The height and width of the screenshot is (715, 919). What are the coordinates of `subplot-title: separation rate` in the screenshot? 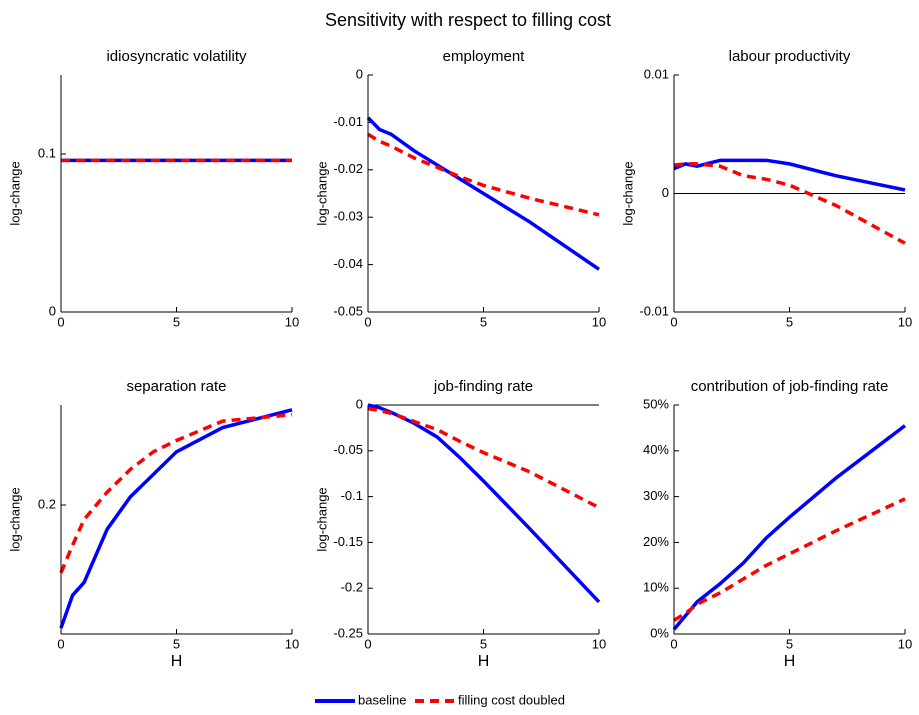 It's located at (176, 386).